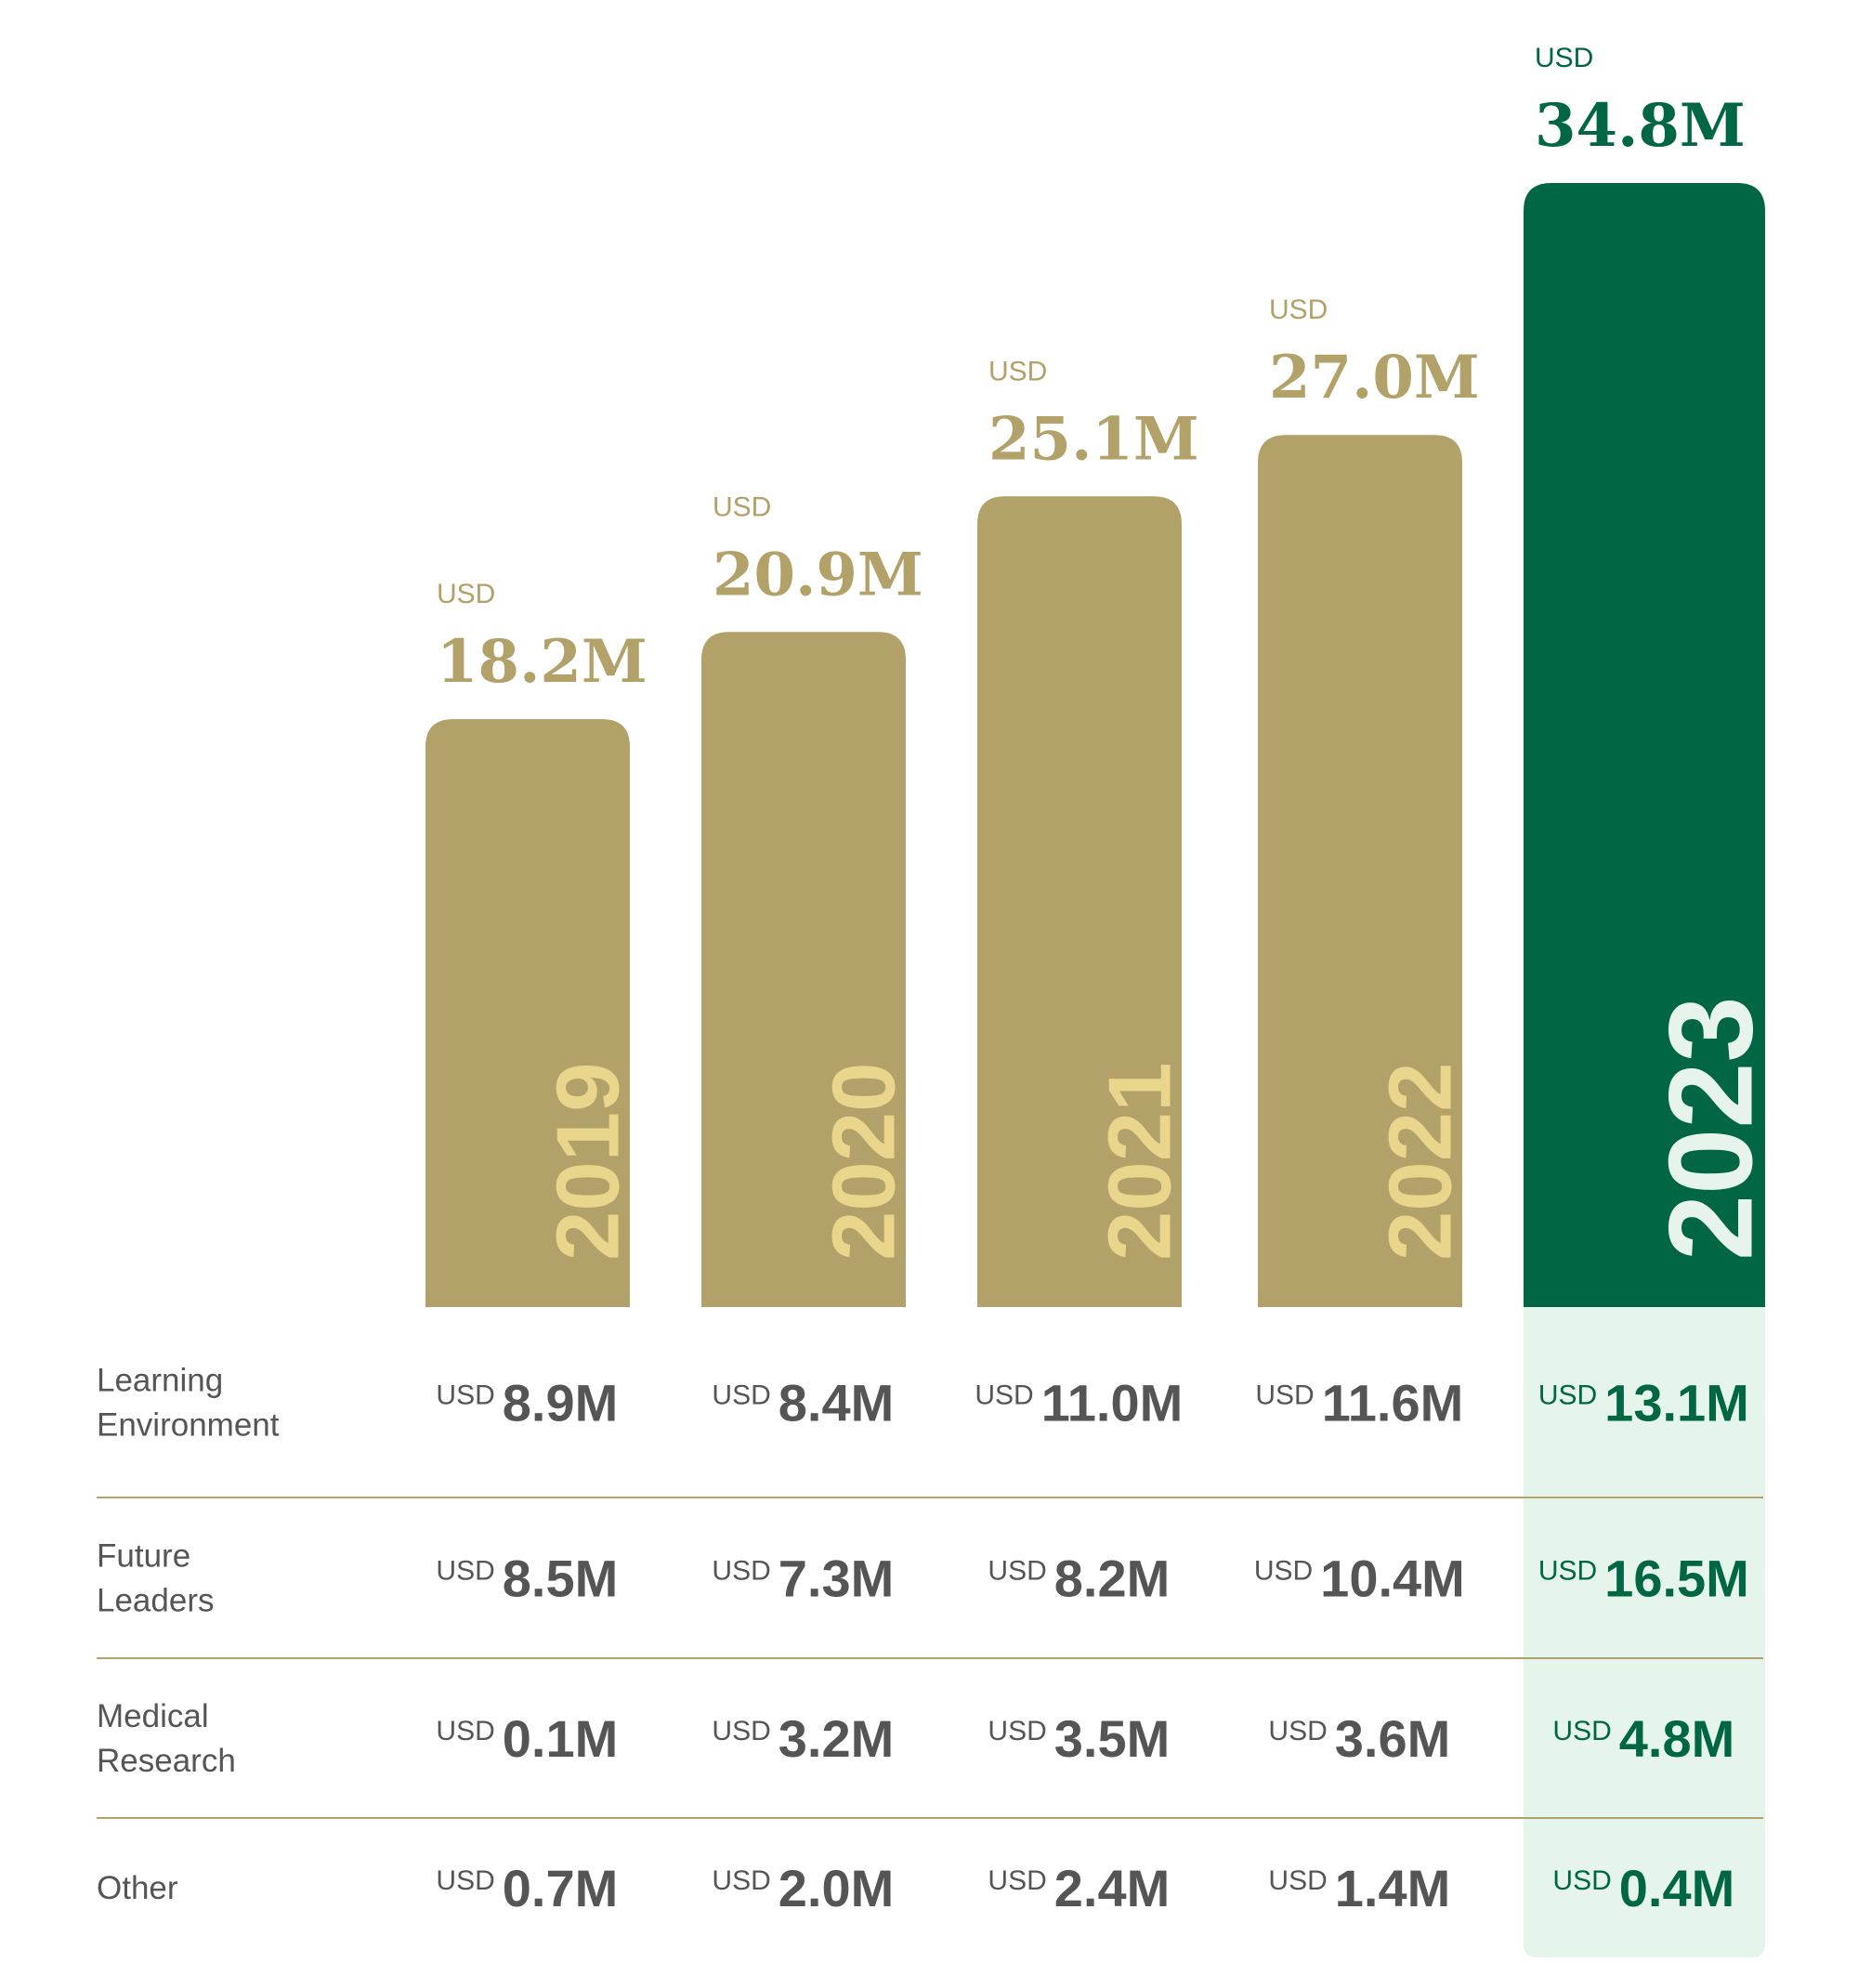  I want to click on bar-2023, so click(1644, 745).